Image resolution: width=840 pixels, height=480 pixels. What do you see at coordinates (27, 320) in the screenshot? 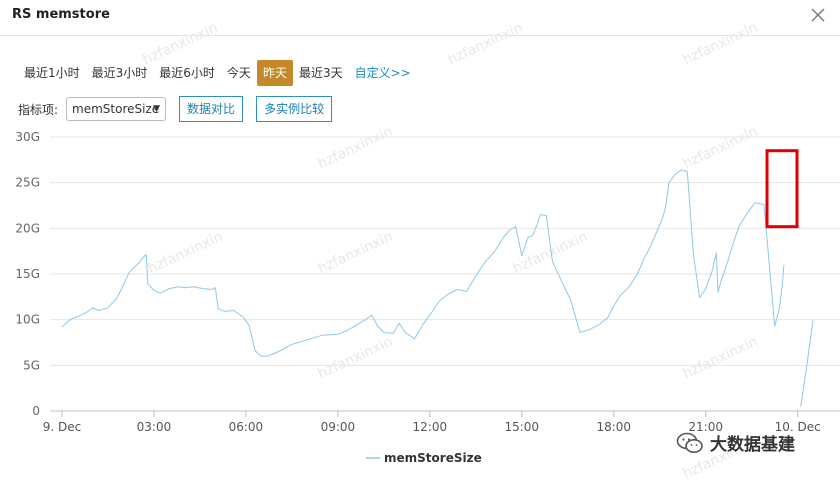
I see `y-tick-label: 10G` at bounding box center [27, 320].